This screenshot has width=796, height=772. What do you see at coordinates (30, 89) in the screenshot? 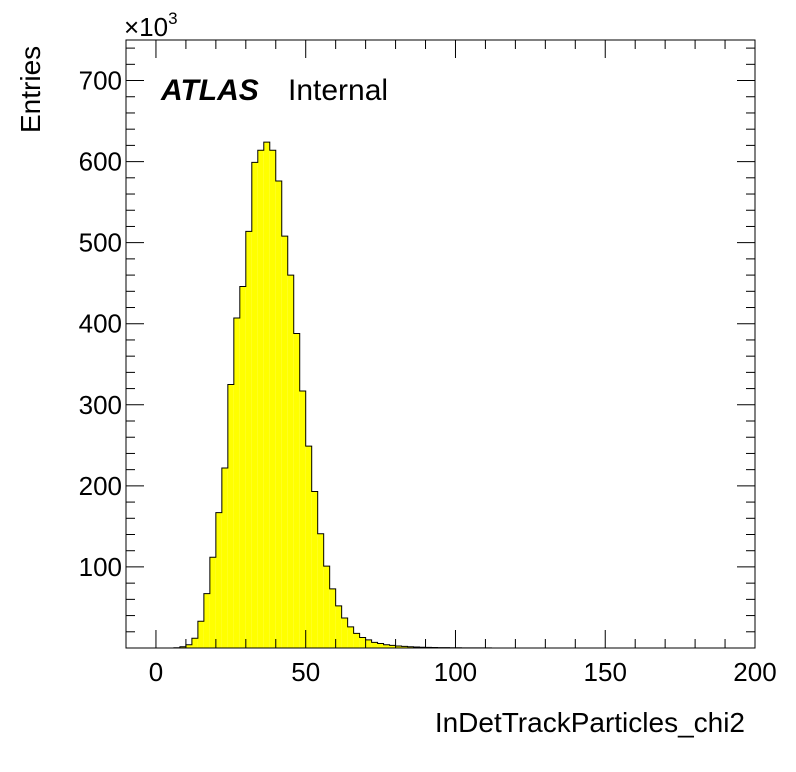
I see `y-axis-title: Entries` at bounding box center [30, 89].